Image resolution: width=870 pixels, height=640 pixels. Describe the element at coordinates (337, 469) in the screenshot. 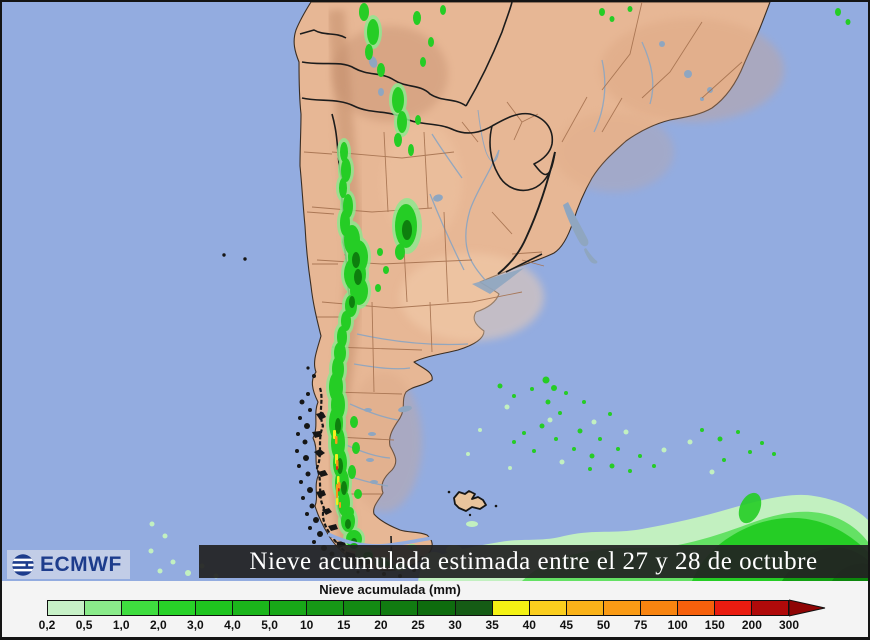

I see `snow-extreme-layer` at that location.